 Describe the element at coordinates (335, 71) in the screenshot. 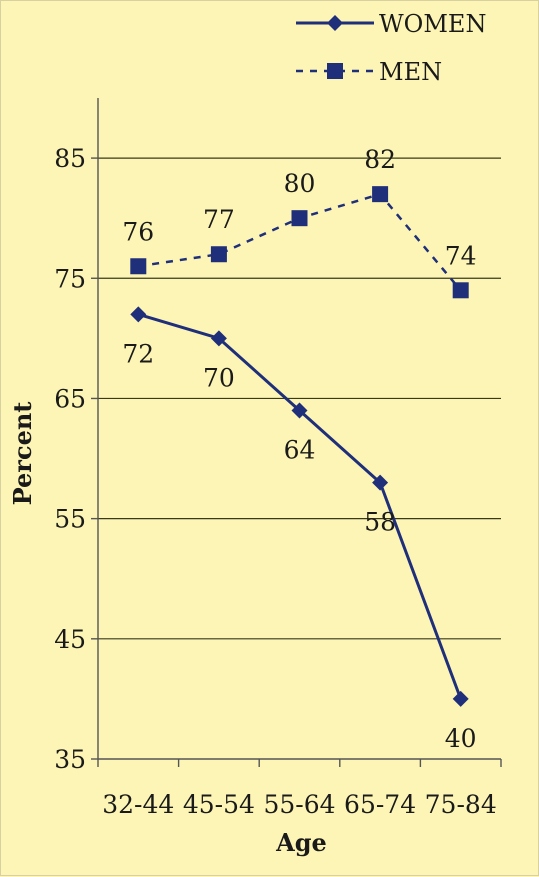

I see `legend-marker-men` at that location.